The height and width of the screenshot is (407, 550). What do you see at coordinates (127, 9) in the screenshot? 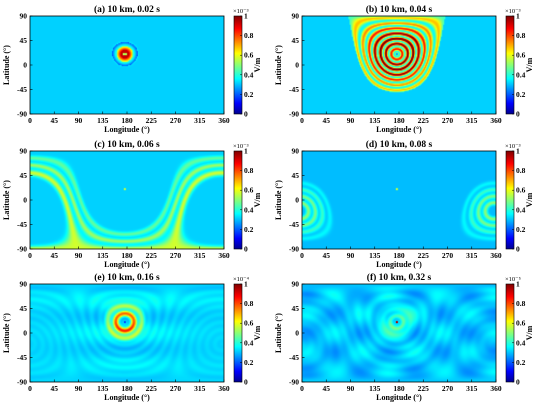
I see `panel-title: (a) 10 km, 0.02 s` at bounding box center [127, 9].